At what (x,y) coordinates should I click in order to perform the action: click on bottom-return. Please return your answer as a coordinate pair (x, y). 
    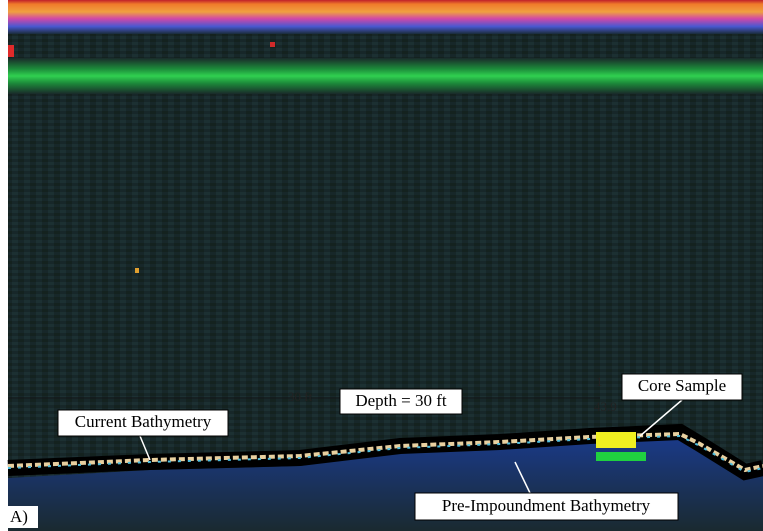
    Looking at the image, I should click on (385, 452).